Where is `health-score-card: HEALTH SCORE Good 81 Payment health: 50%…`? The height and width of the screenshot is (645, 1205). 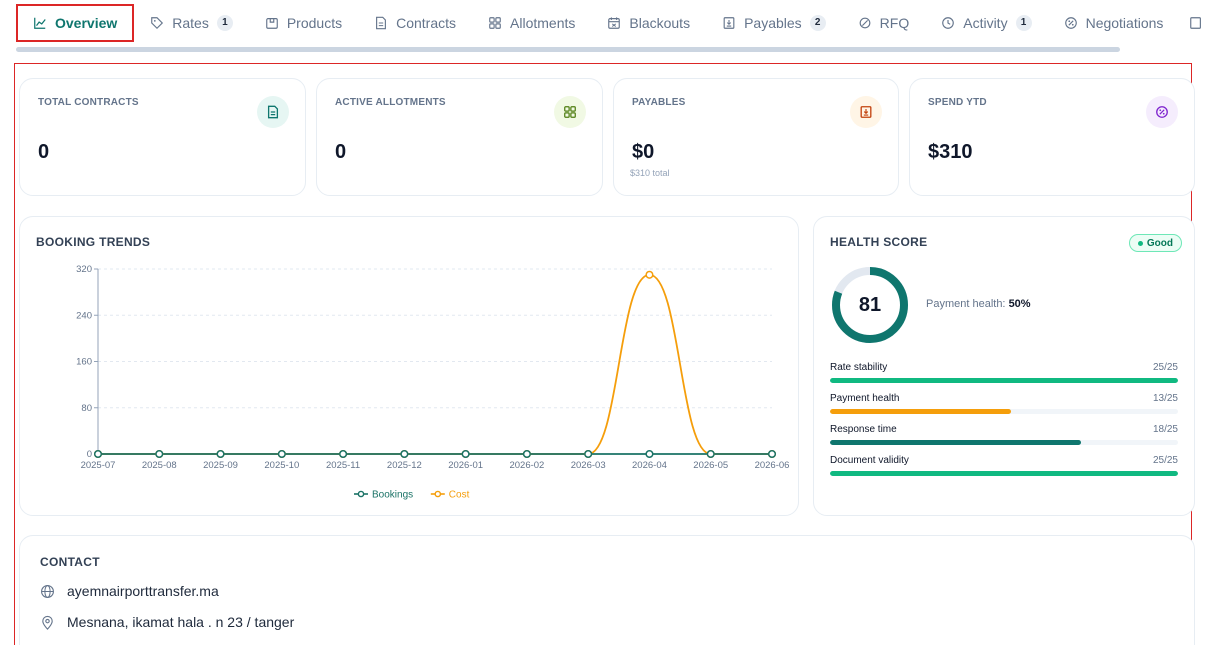
health-score-card: HEALTH SCORE Good 81 Payment health: 50%… is located at coordinates (1004, 366).